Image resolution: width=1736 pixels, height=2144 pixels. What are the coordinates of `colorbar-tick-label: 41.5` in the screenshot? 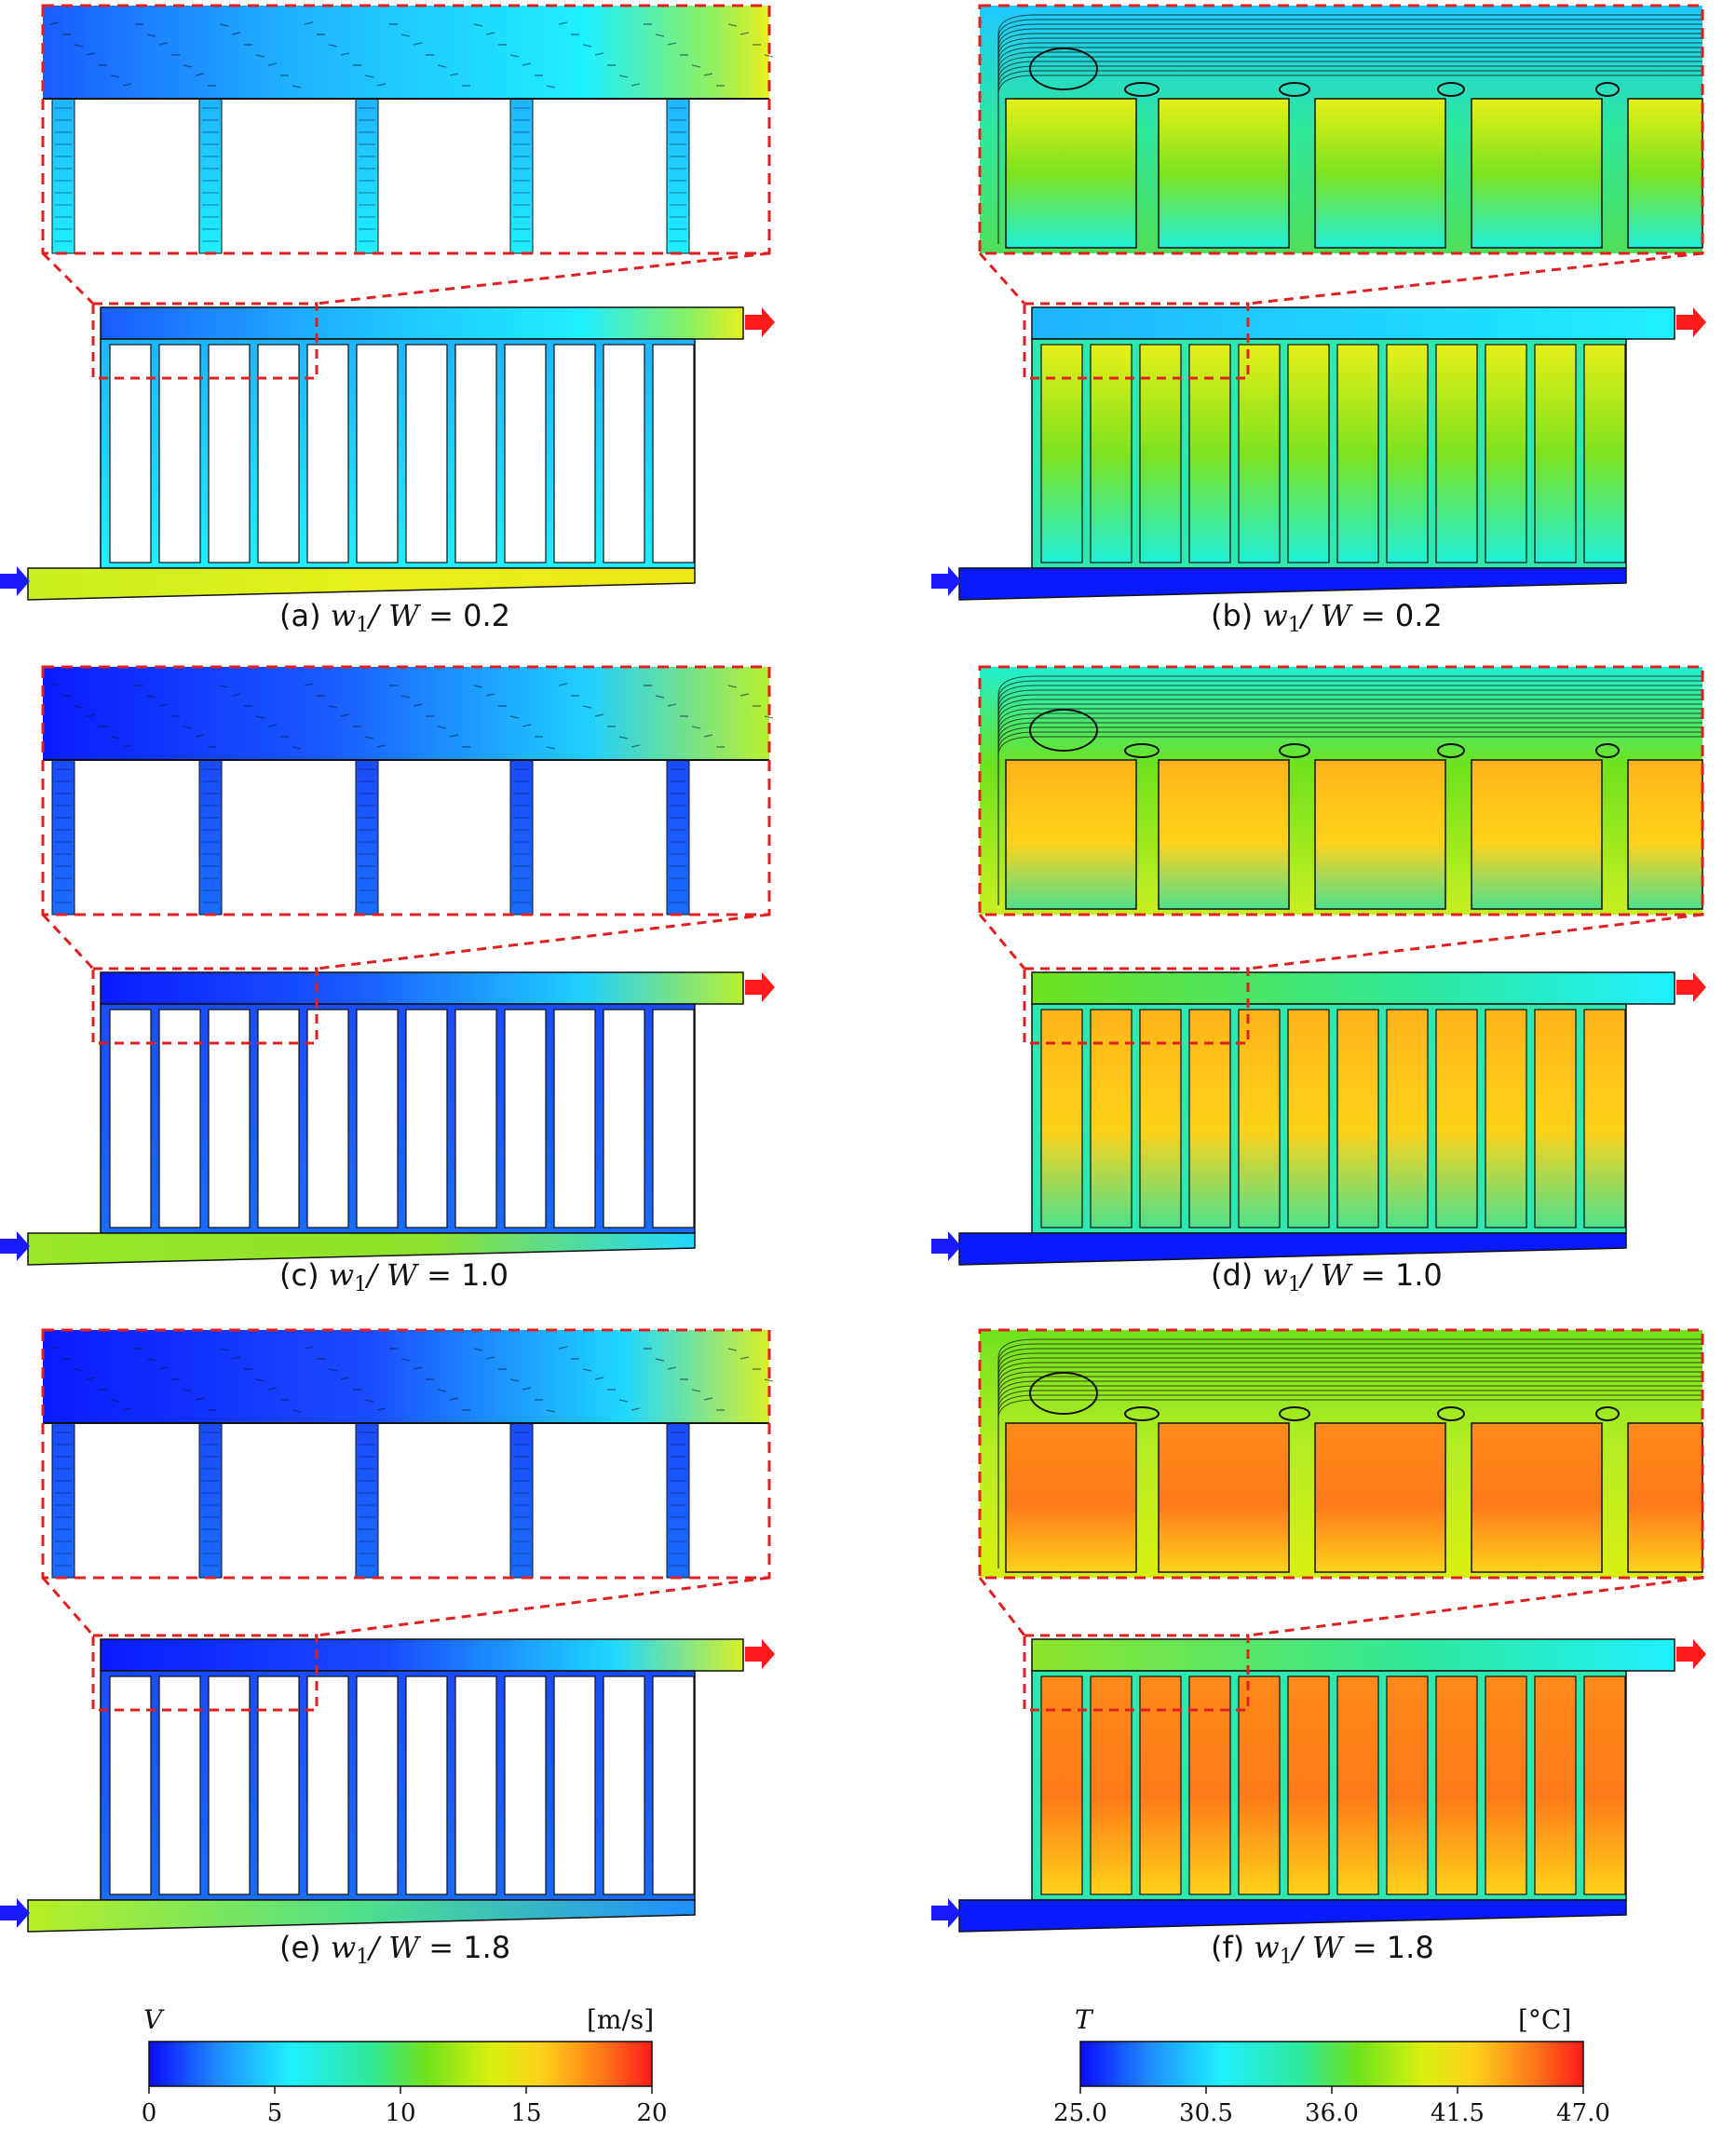 It's located at (1458, 2113).